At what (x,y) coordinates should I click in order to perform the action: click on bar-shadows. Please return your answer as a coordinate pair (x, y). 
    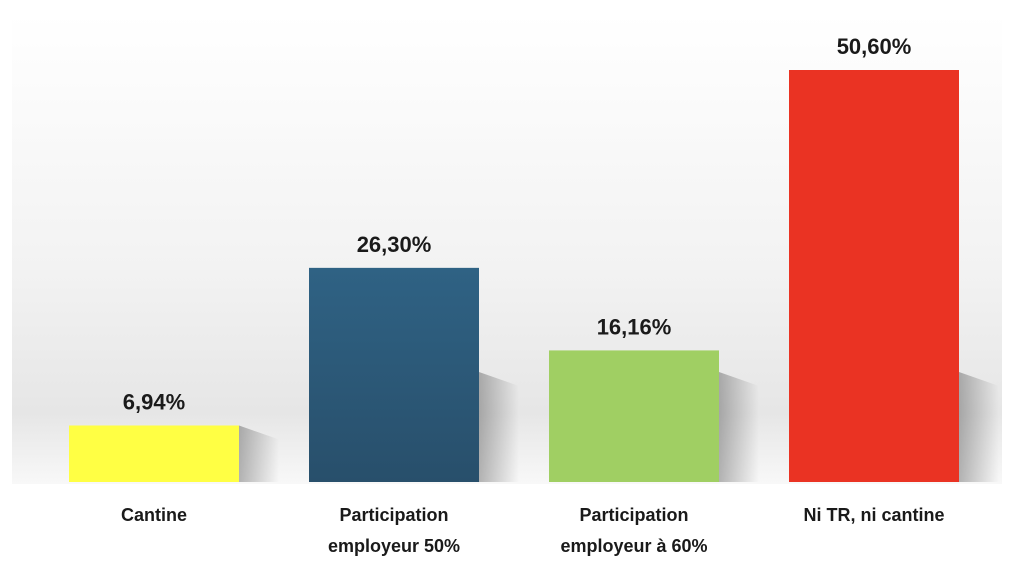
    Looking at the image, I should click on (619, 427).